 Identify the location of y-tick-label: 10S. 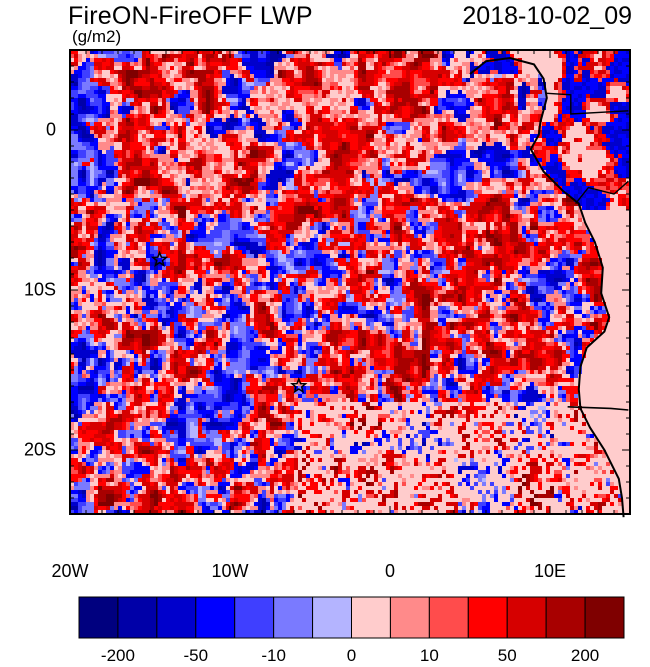
(39, 289).